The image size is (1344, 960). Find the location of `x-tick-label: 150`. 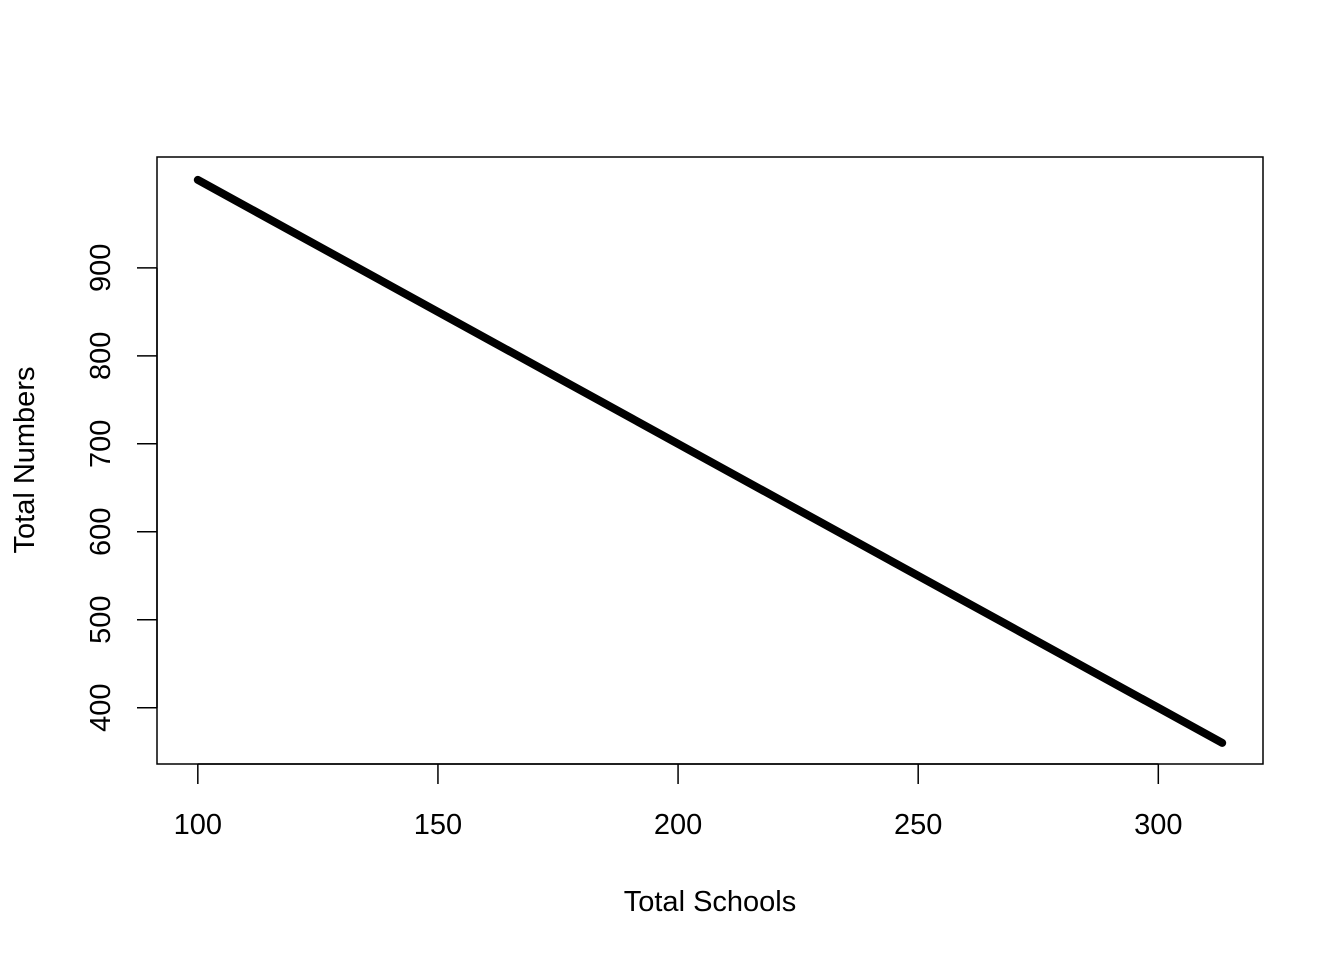

x-tick-label: 150 is located at coordinates (438, 825).